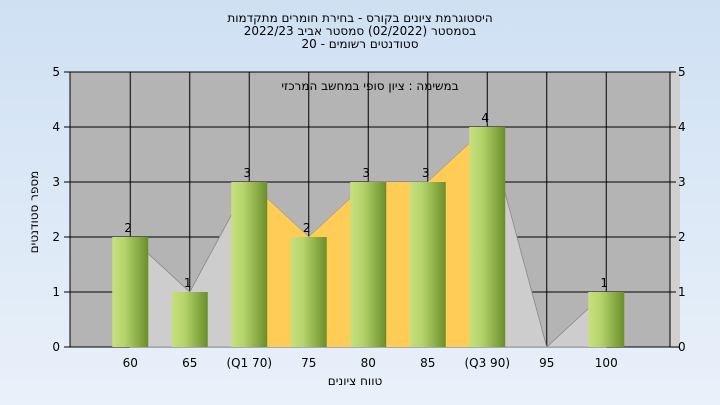 The height and width of the screenshot is (405, 720). What do you see at coordinates (369, 86) in the screenshot?
I see `chart-annotation: במשימה : ציון סופי במחשב המרכזי` at bounding box center [369, 86].